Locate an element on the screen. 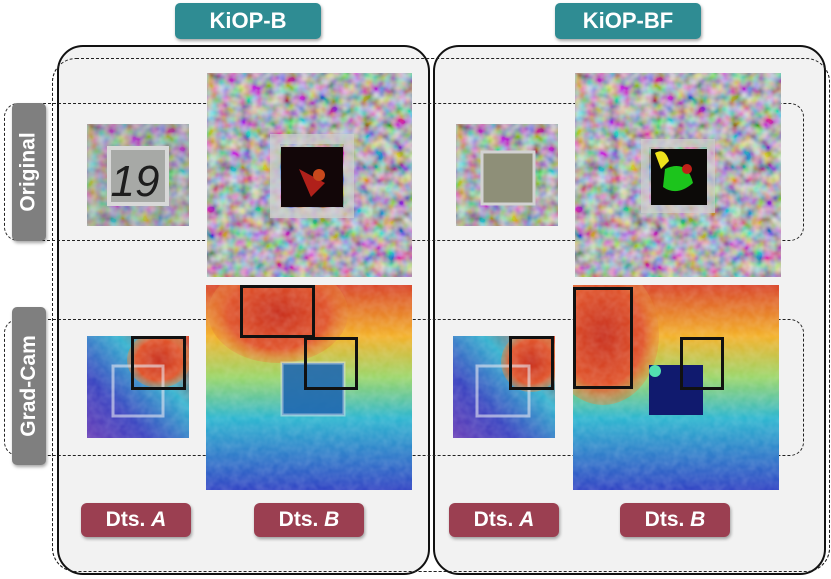 This screenshot has width=831, height=579. kiop-b-dts-a-attention-box is located at coordinates (158, 363).